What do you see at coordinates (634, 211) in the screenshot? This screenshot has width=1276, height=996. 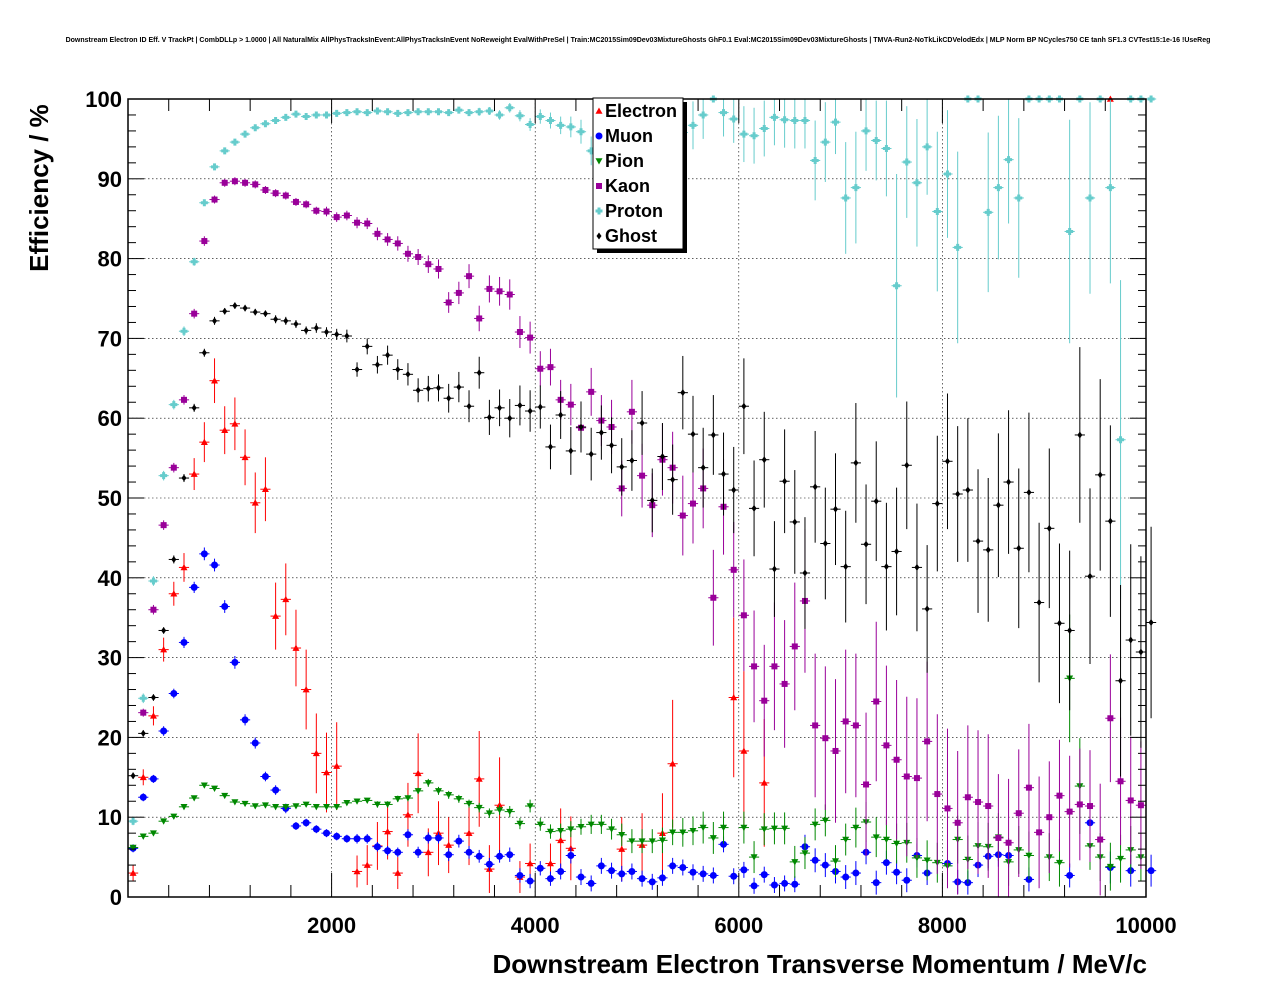 I see `legend-label-proton: Proton` at bounding box center [634, 211].